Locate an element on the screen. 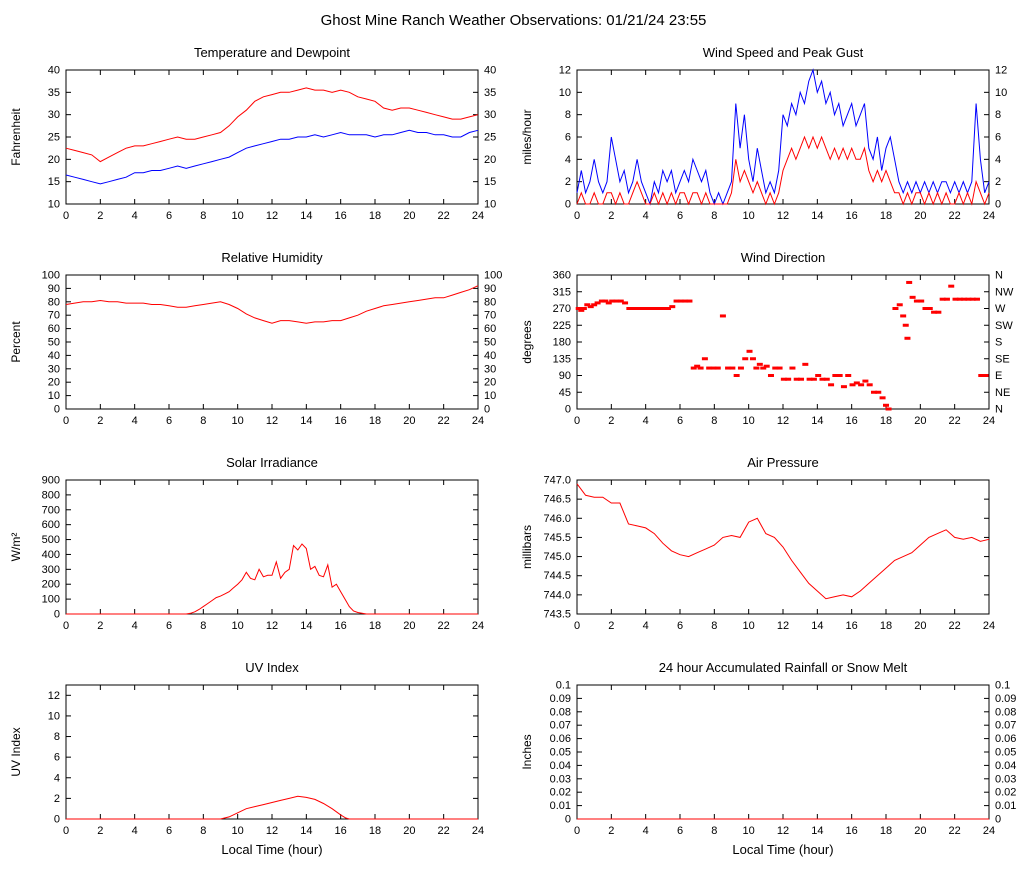 The width and height of the screenshot is (1027, 878). svg-text: miles/hour is located at coordinates (527, 136).